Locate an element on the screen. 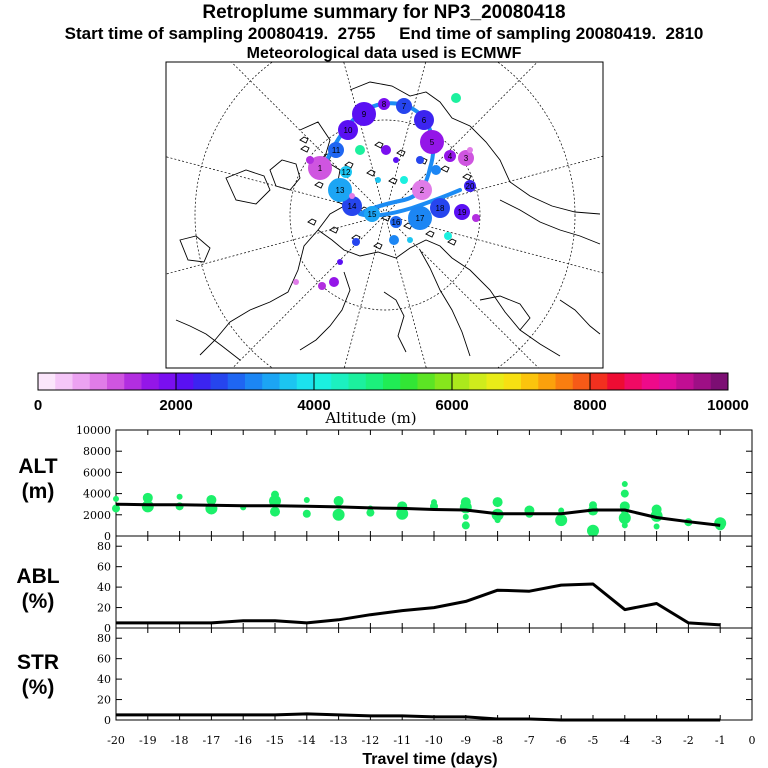 Image resolution: width=768 pixels, height=768 pixels. cluster-label: 7 is located at coordinates (404, 106).